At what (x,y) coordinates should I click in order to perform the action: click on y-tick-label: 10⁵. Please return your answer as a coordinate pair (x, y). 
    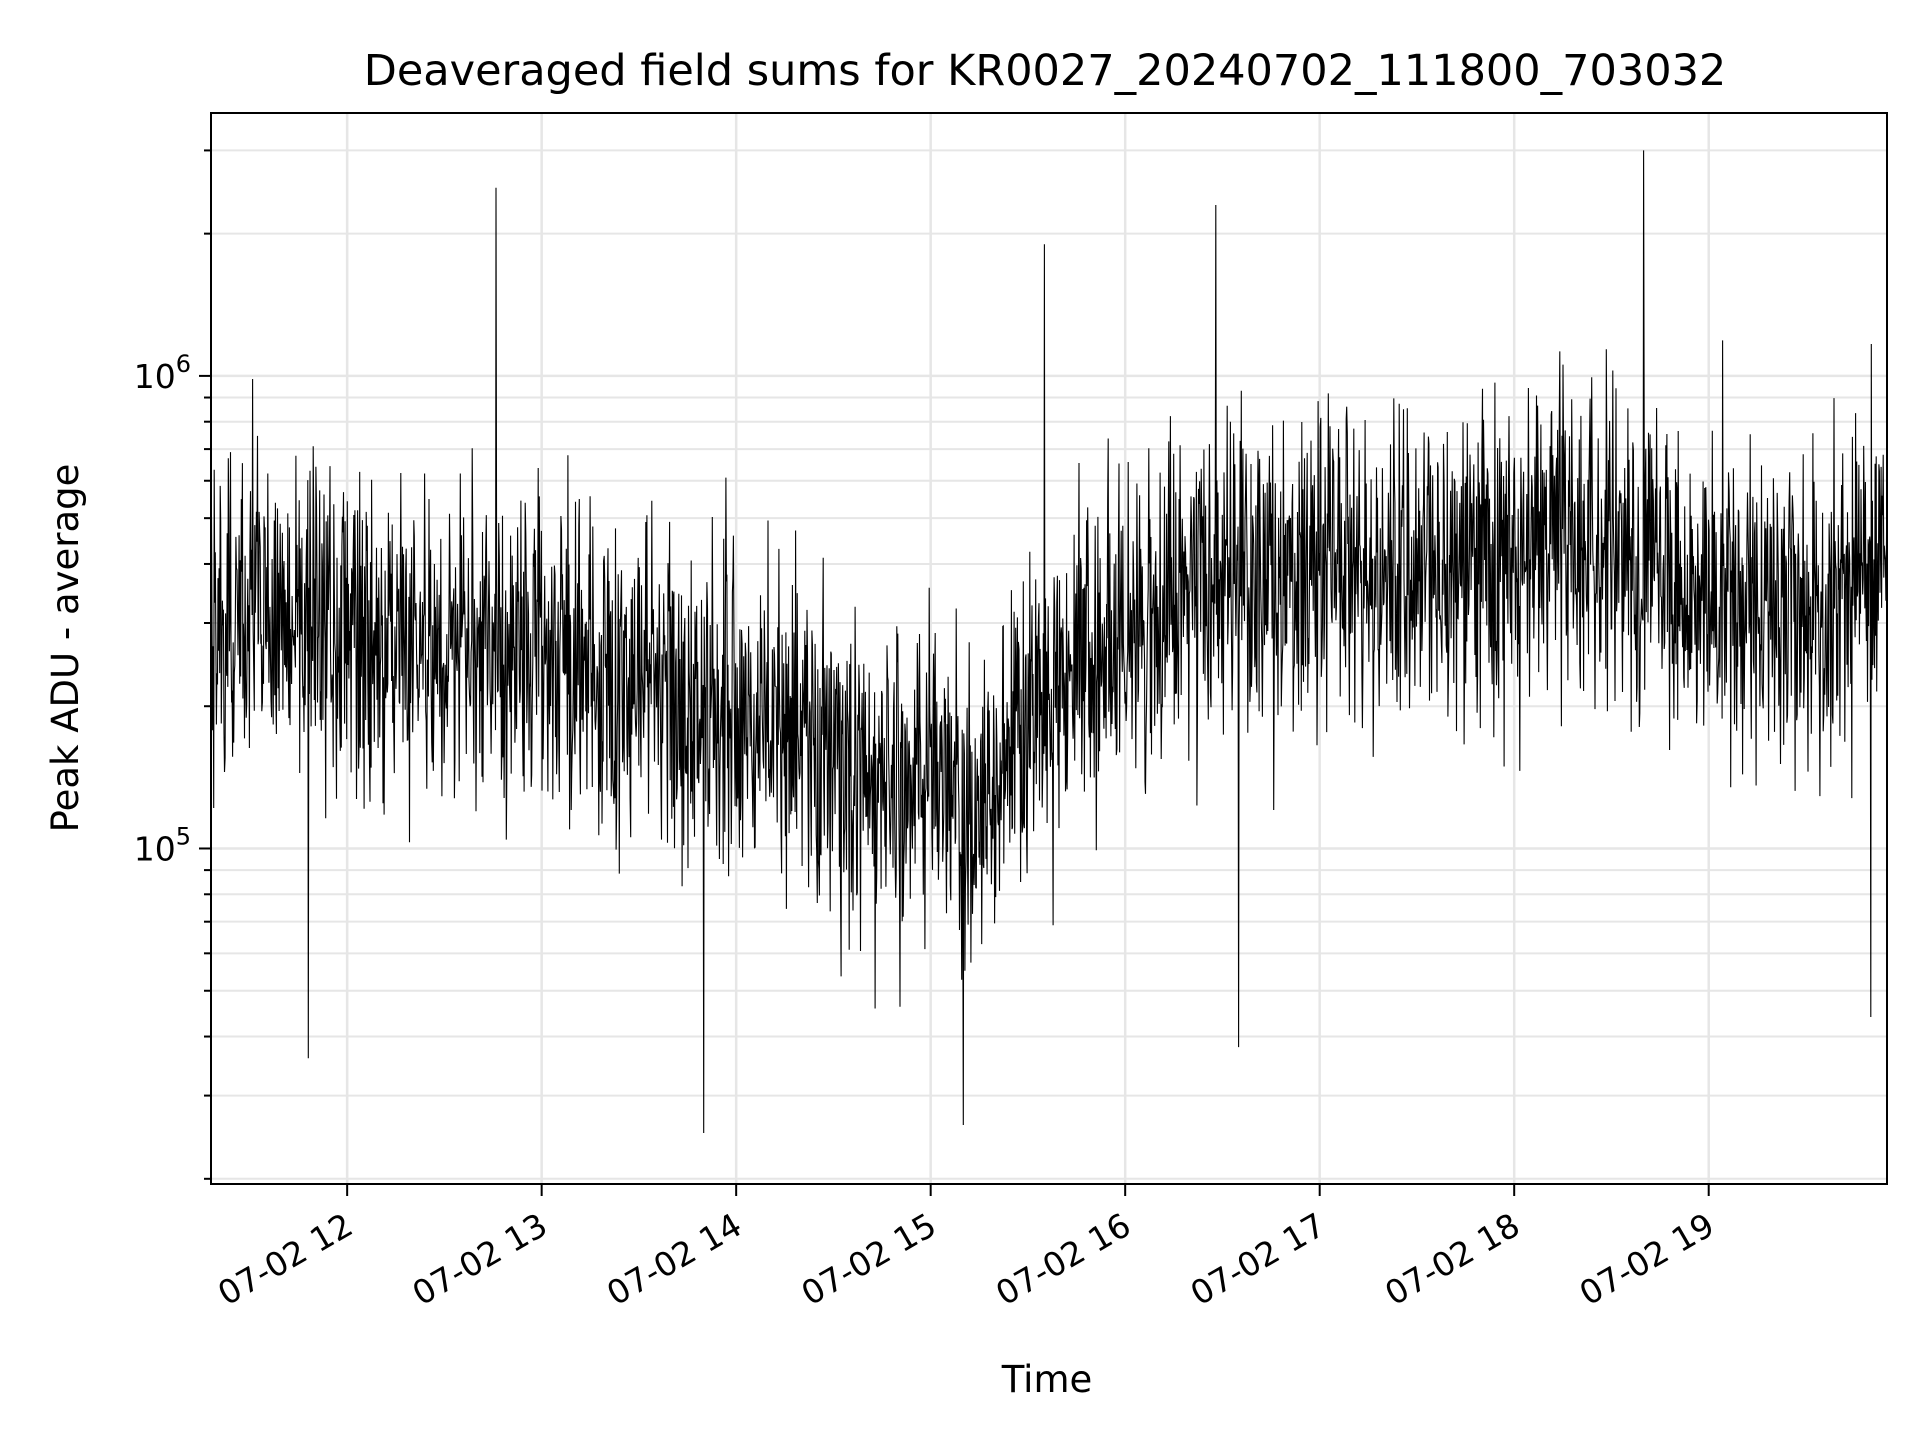
    Looking at the image, I should click on (162, 845).